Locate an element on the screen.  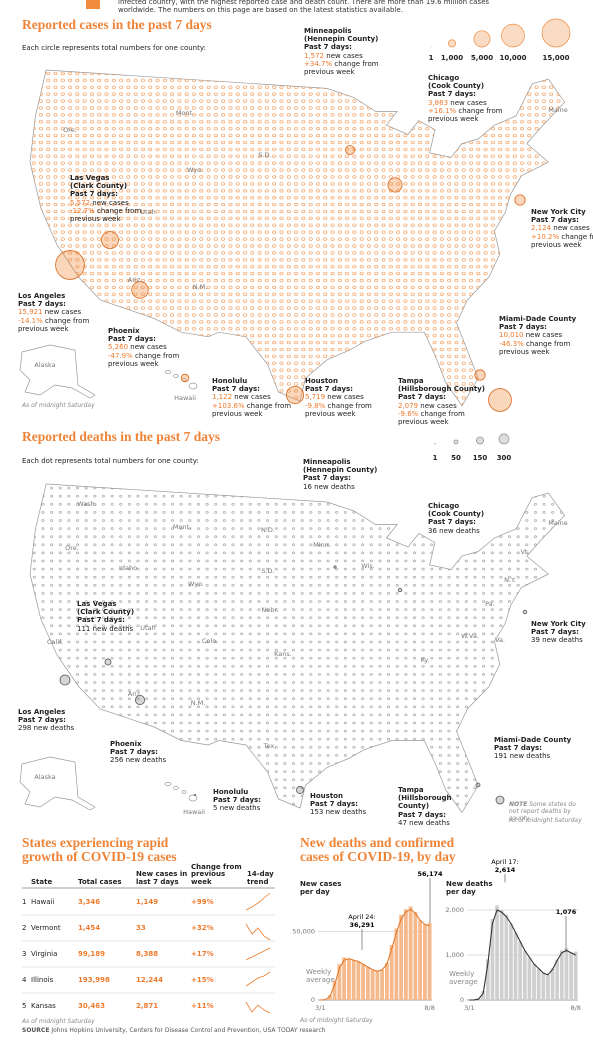
callout-change: -9.8% is located at coordinates (315, 405).